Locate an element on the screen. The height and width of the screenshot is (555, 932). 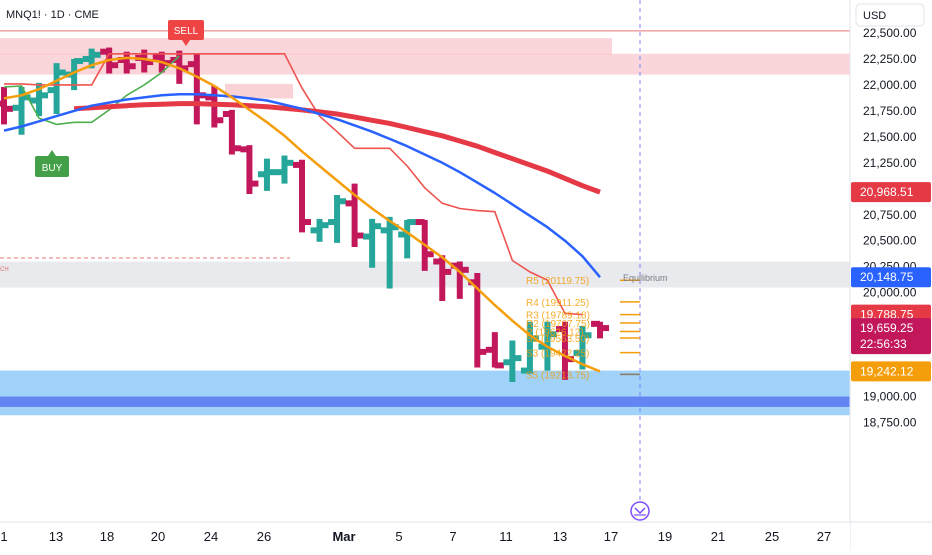
pivot-label: P (19626.12) is located at coordinates (555, 333).